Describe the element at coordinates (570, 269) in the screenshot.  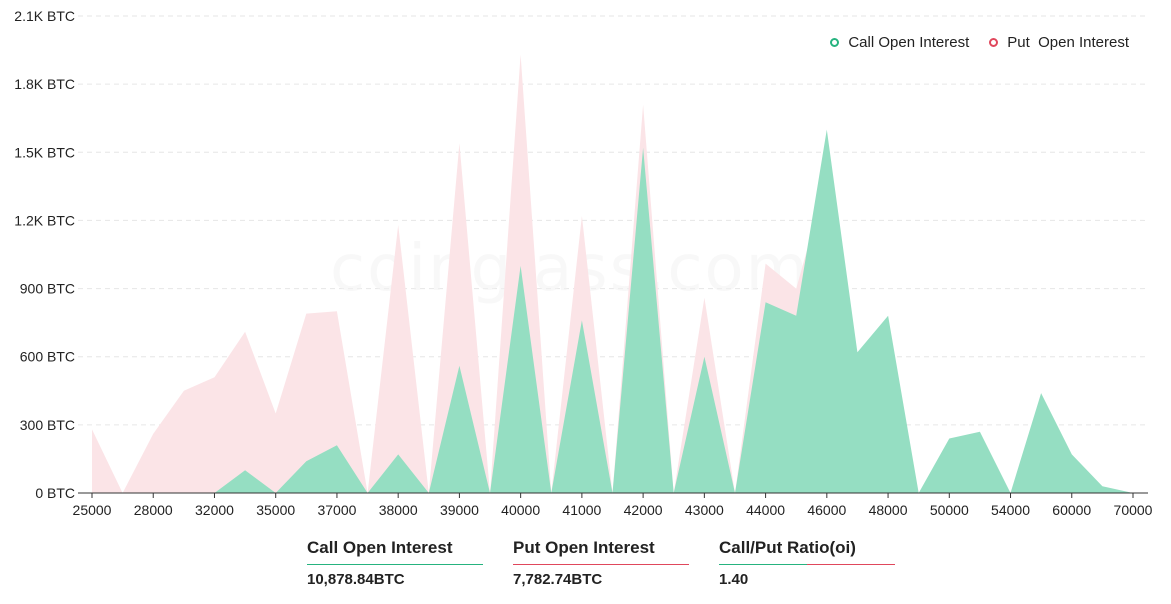
I see `watermark: coinglass.com` at that location.